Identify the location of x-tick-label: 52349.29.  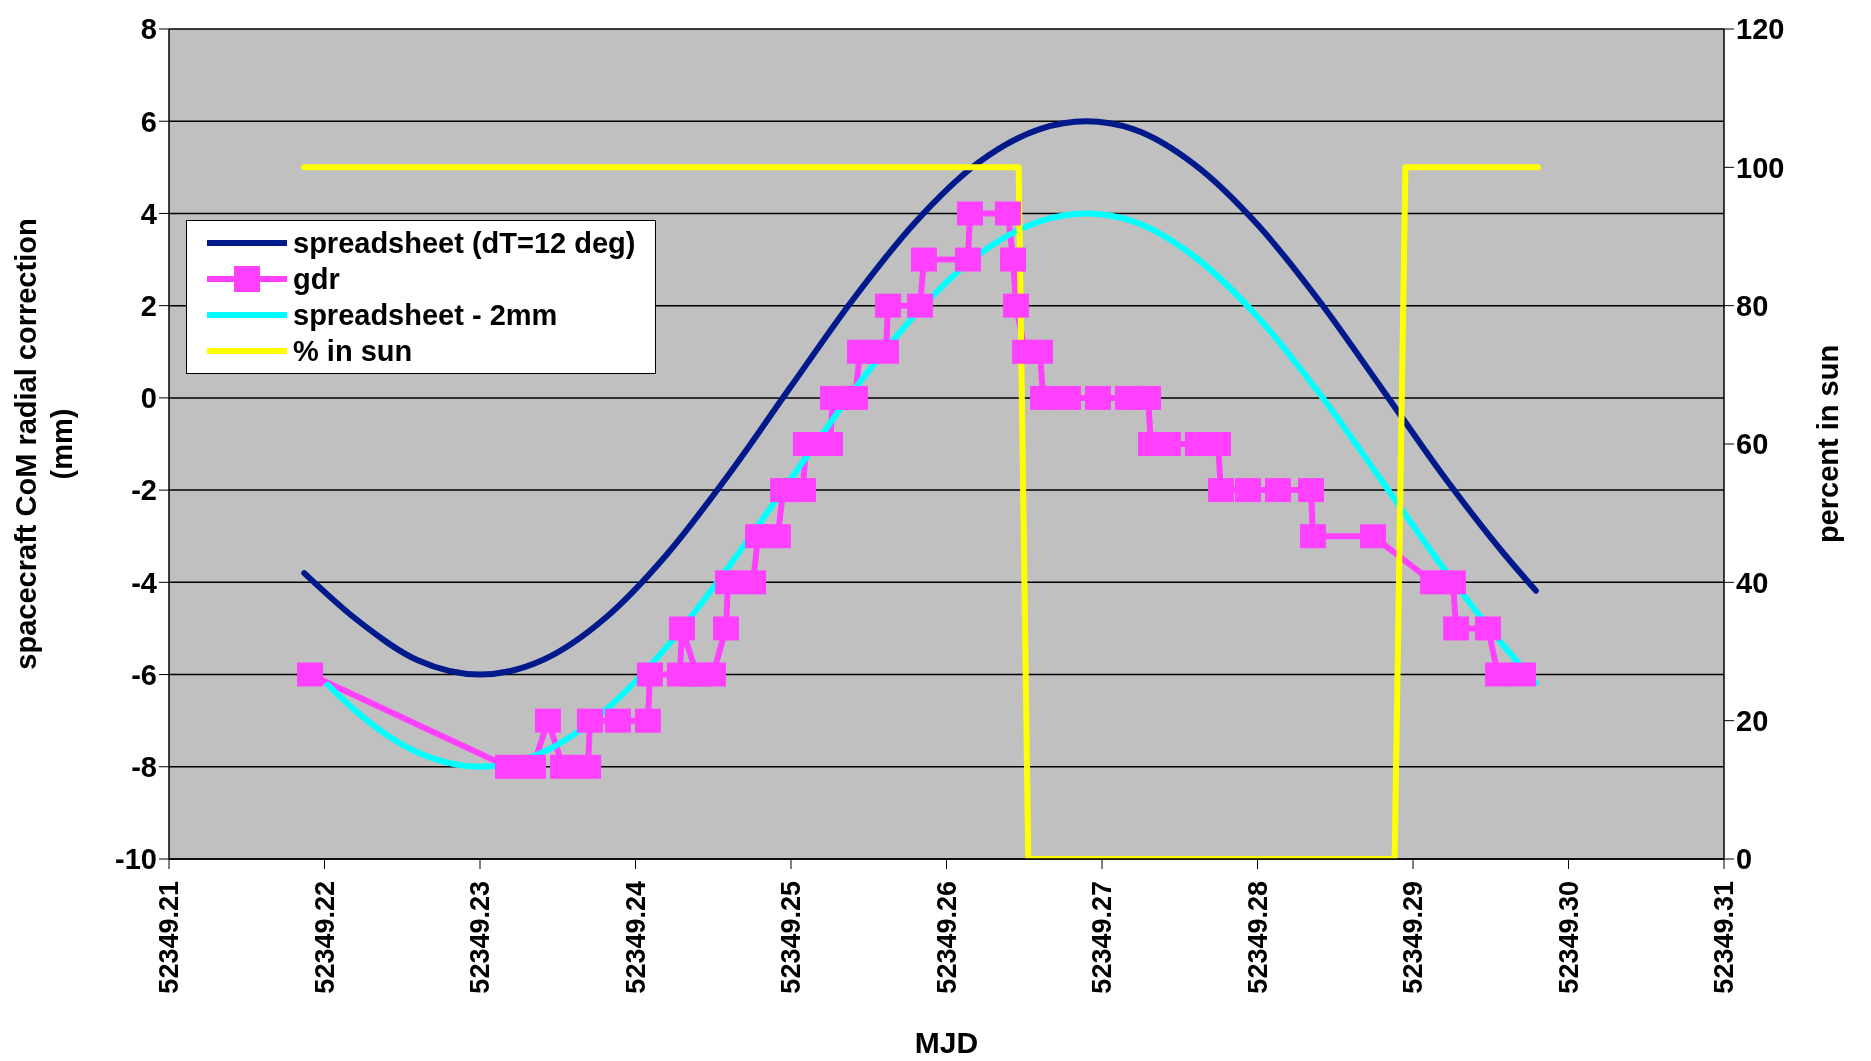
(1413, 937).